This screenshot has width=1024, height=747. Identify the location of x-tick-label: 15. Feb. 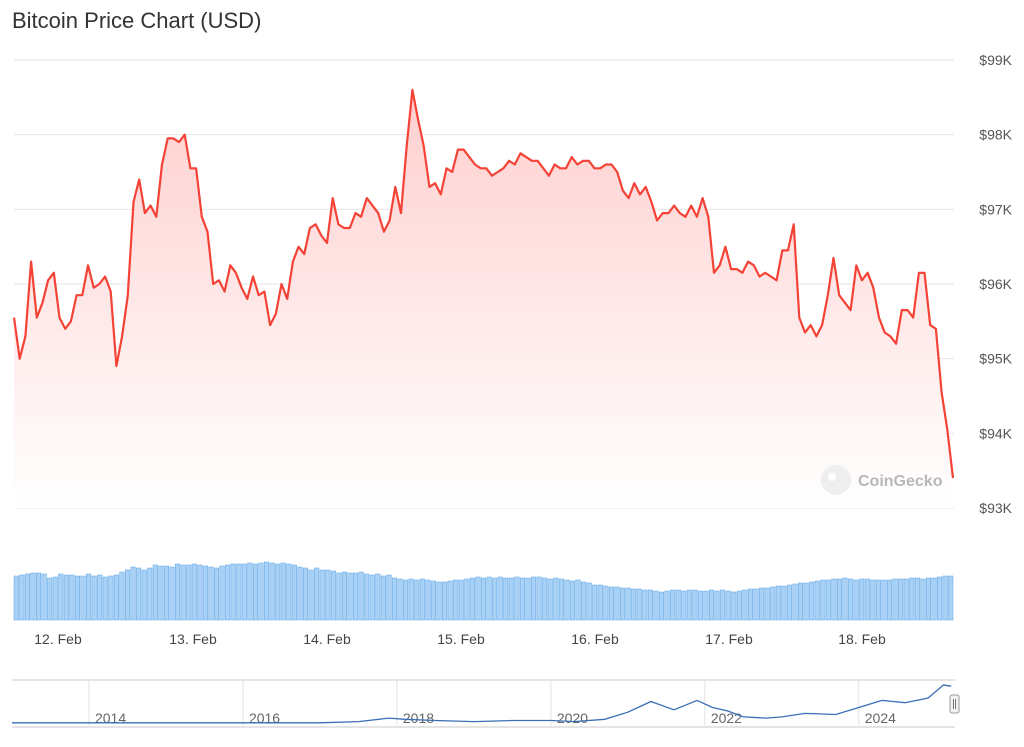
(461, 639).